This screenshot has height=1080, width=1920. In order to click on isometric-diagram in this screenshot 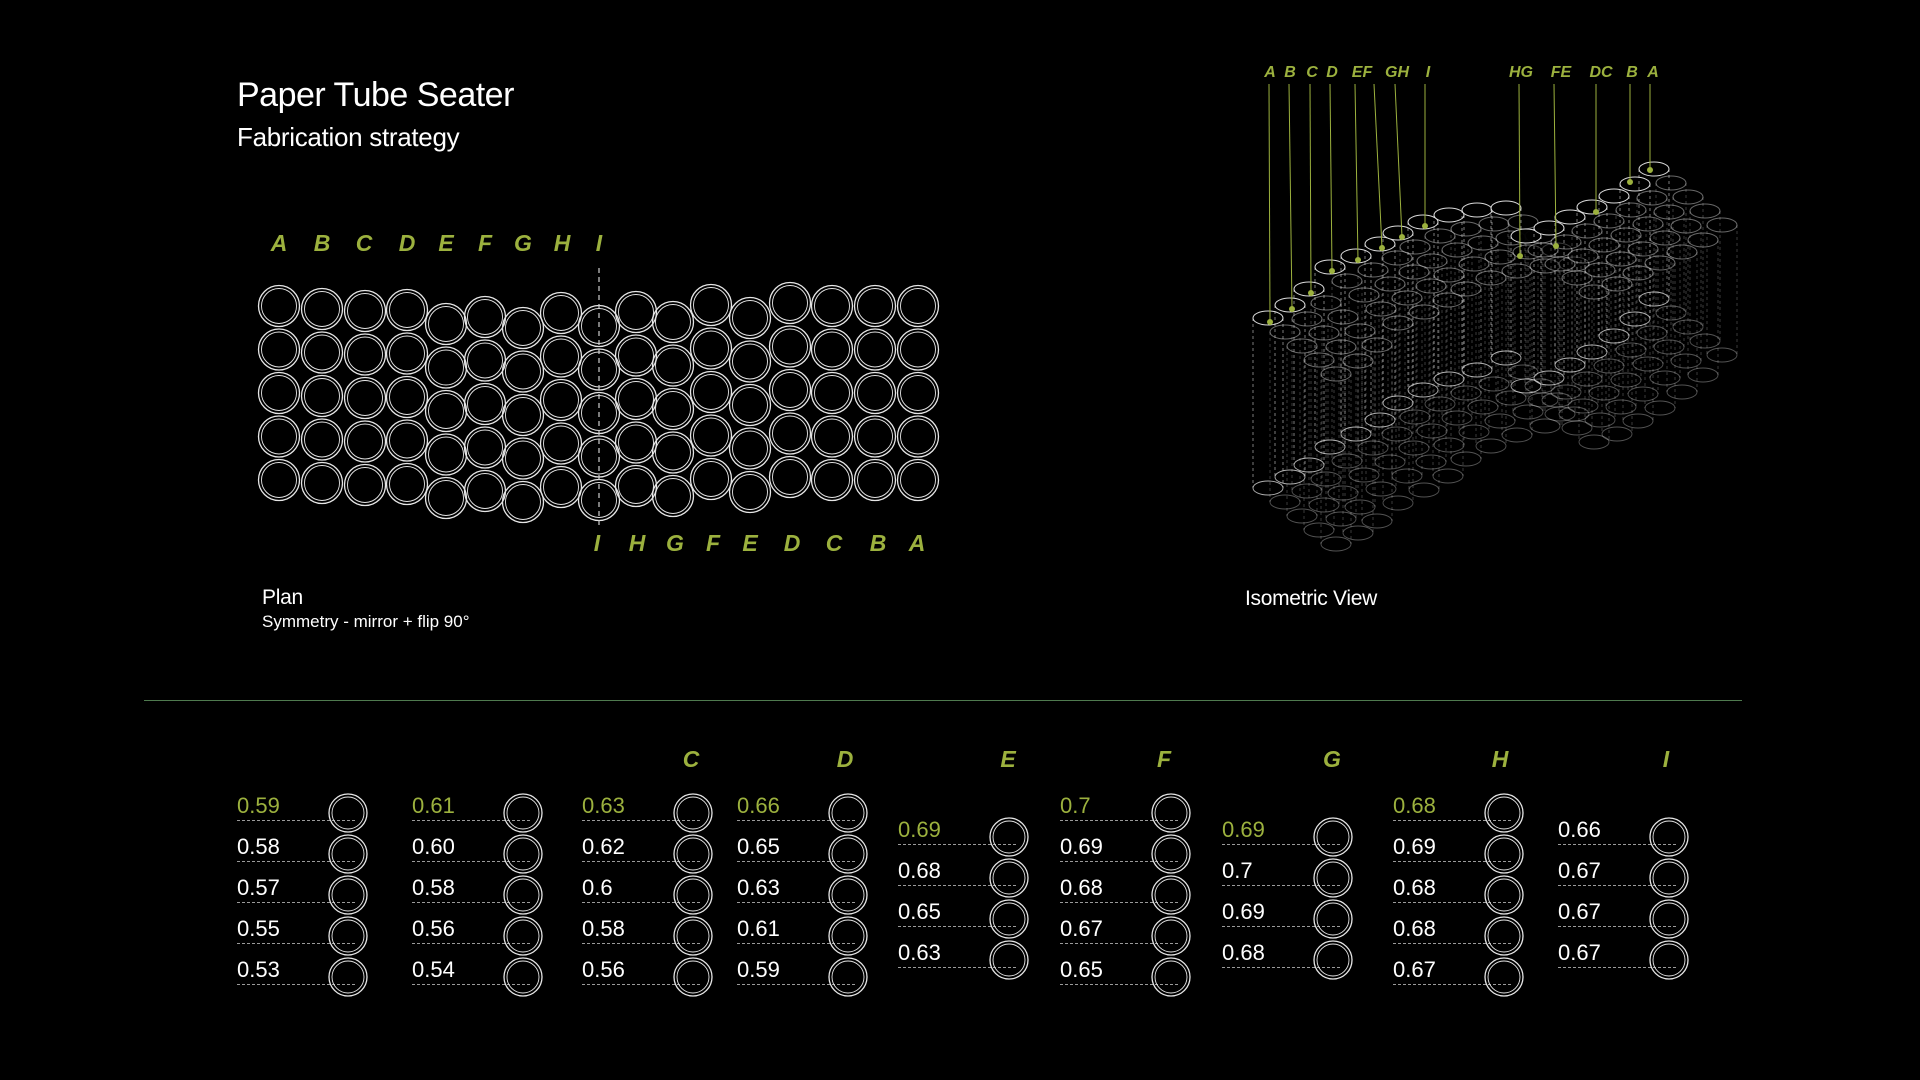, I will do `click(1495, 317)`.